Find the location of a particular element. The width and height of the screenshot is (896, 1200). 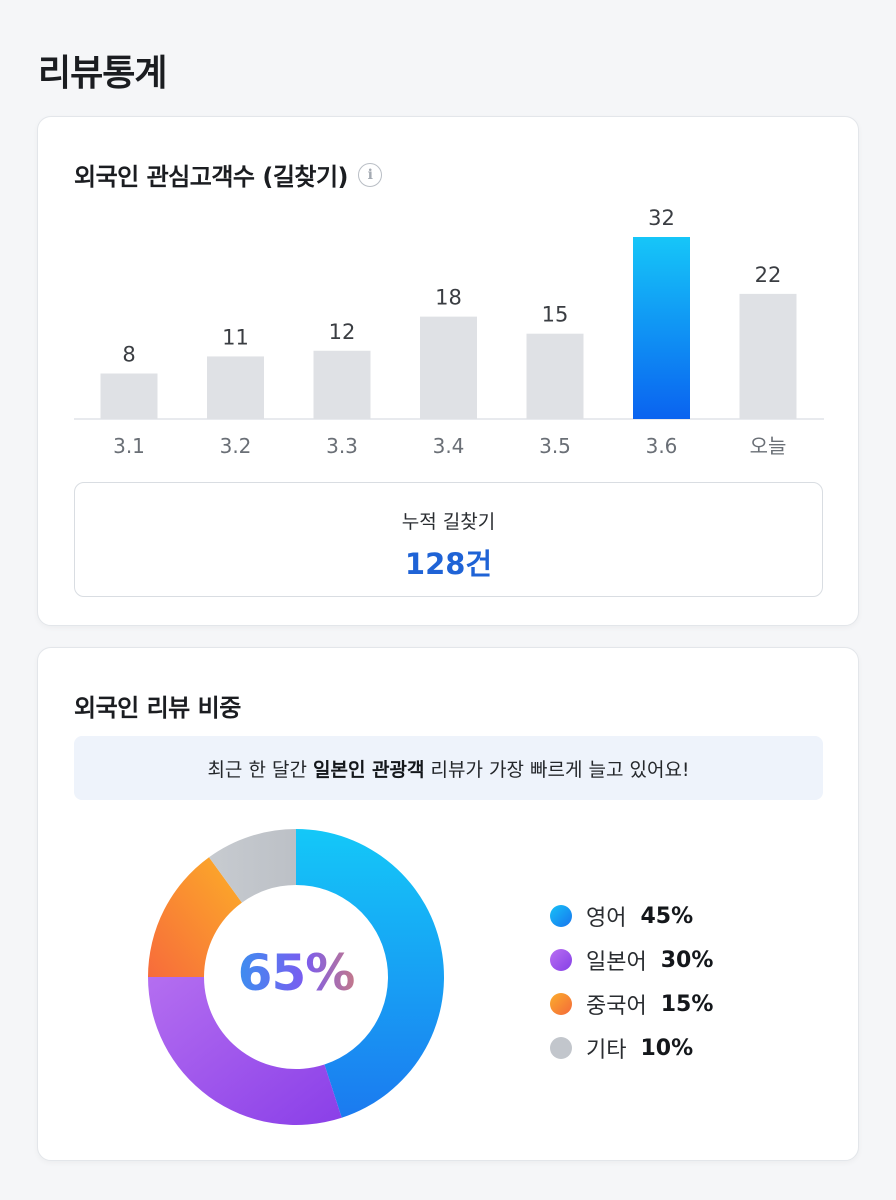

bar-value-label: 12 is located at coordinates (342, 332).